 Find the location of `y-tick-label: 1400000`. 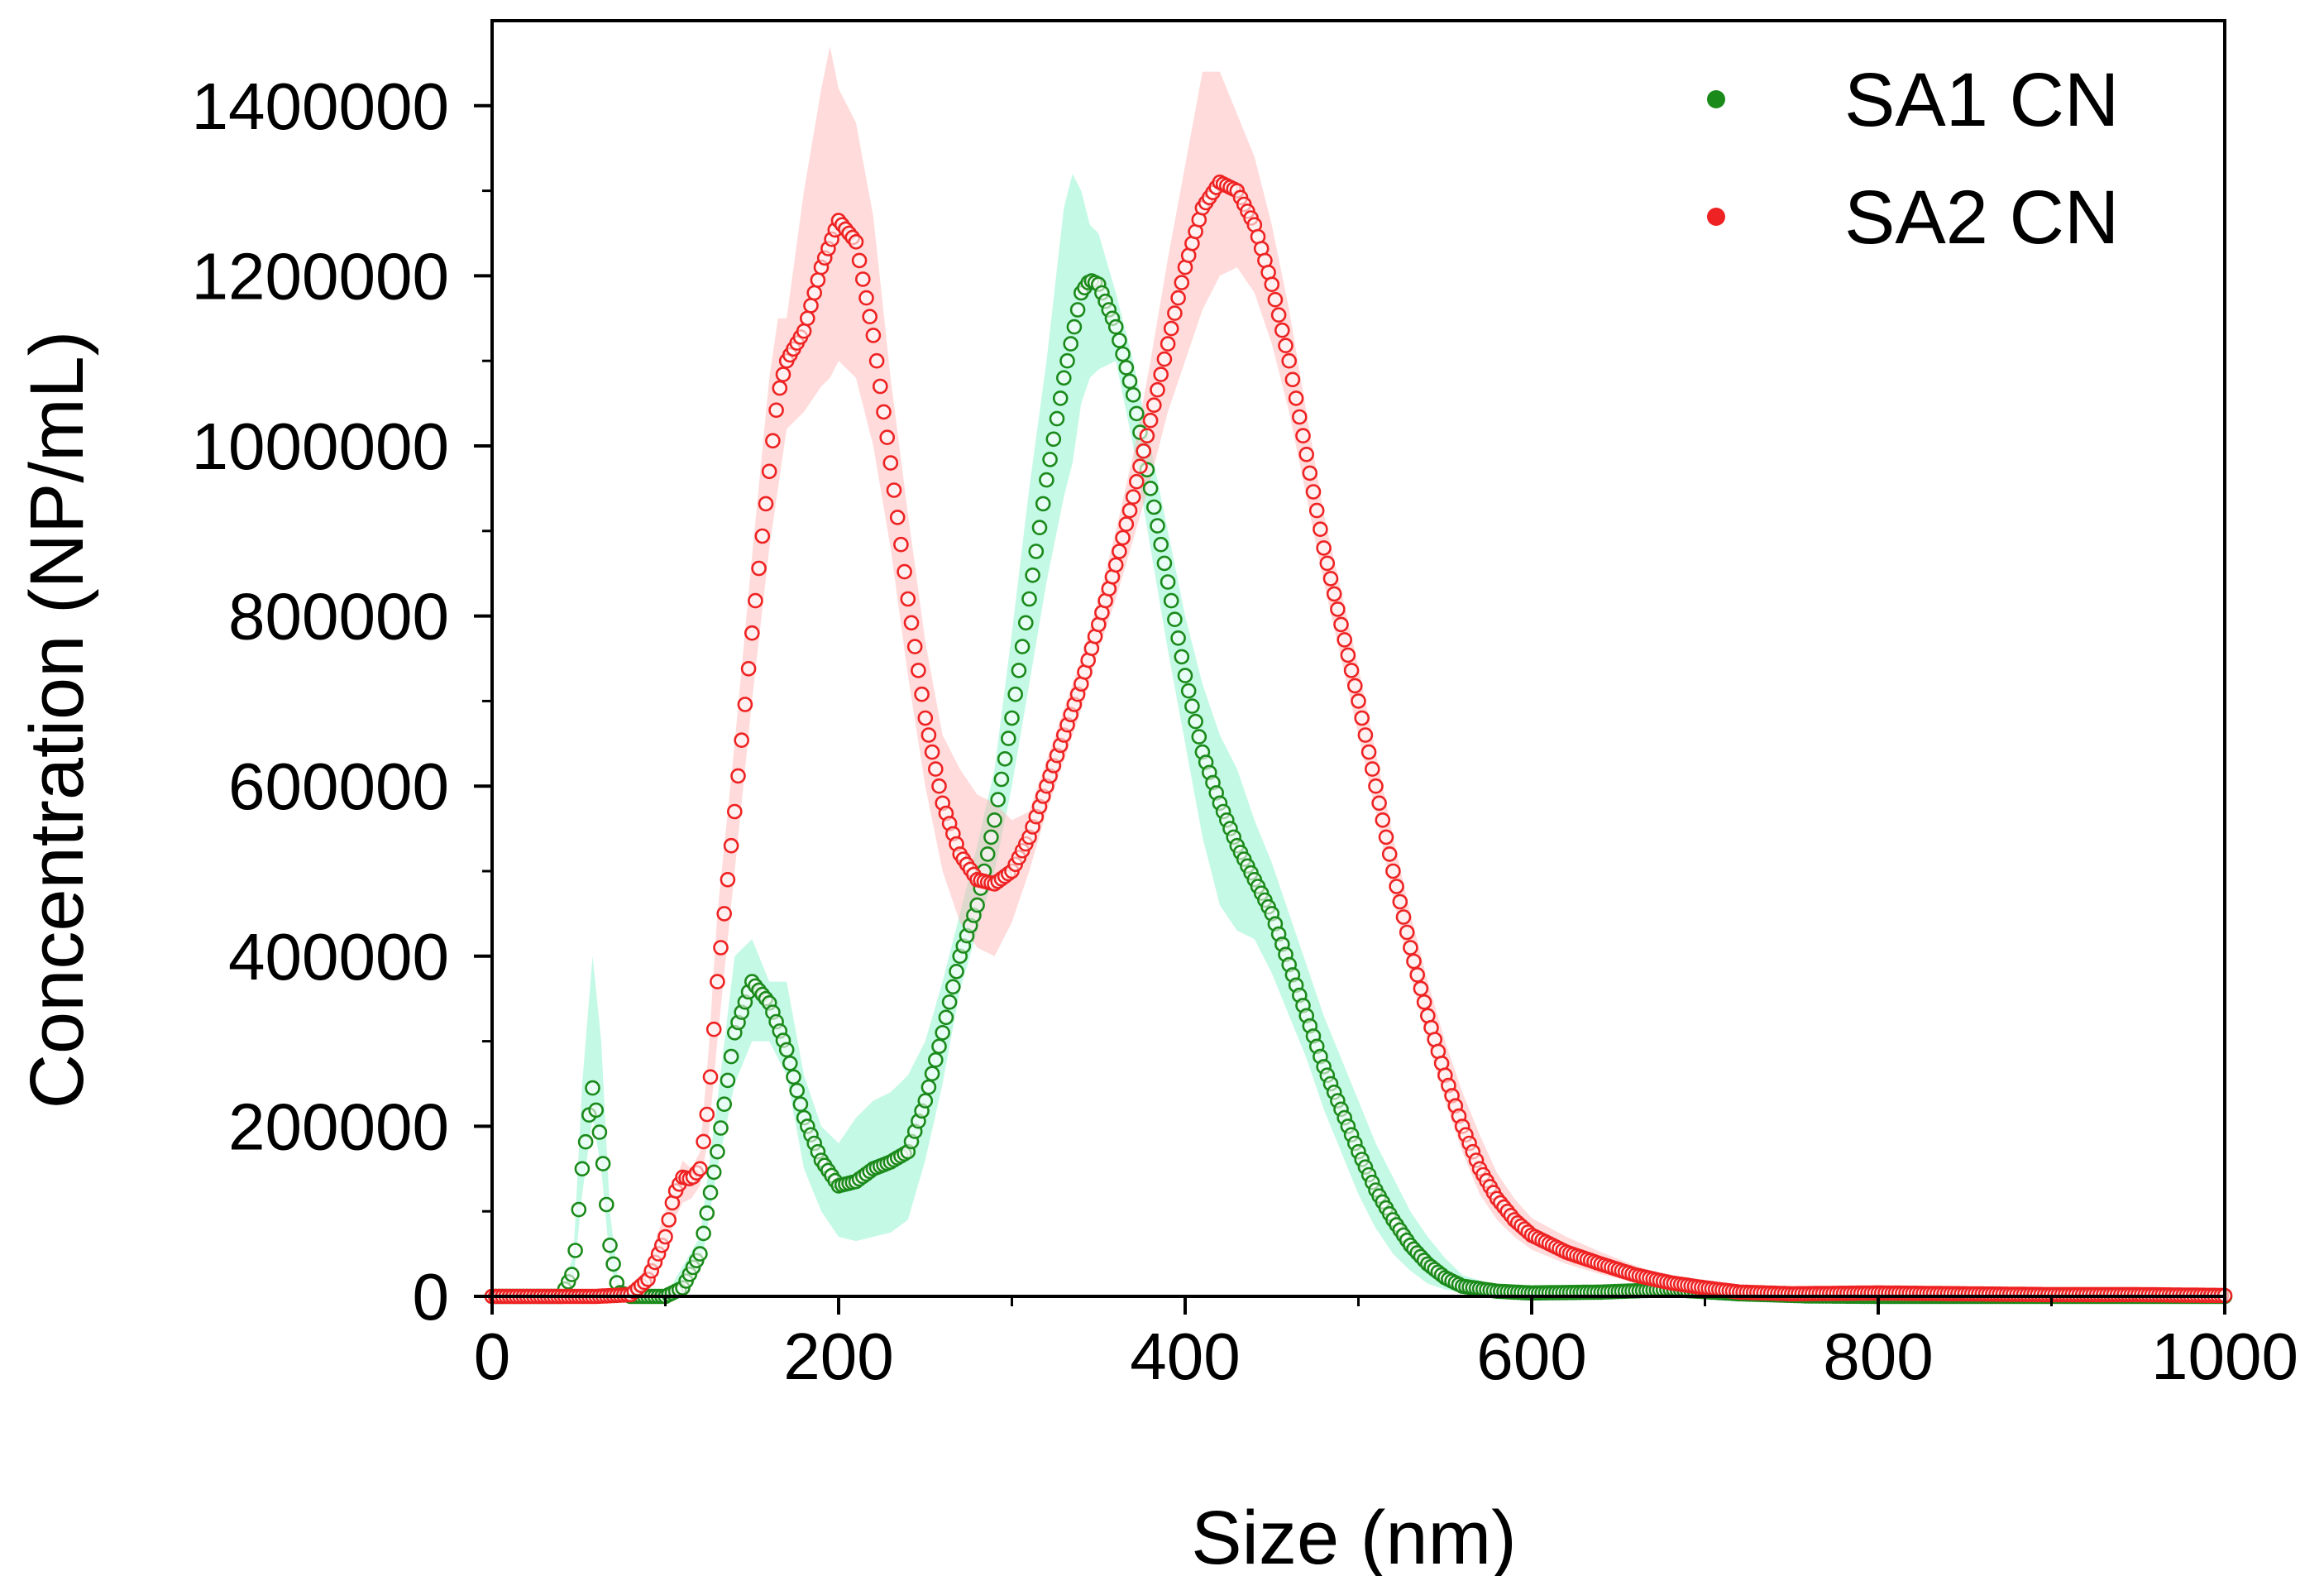

y-tick-label: 1400000 is located at coordinates (320, 106).